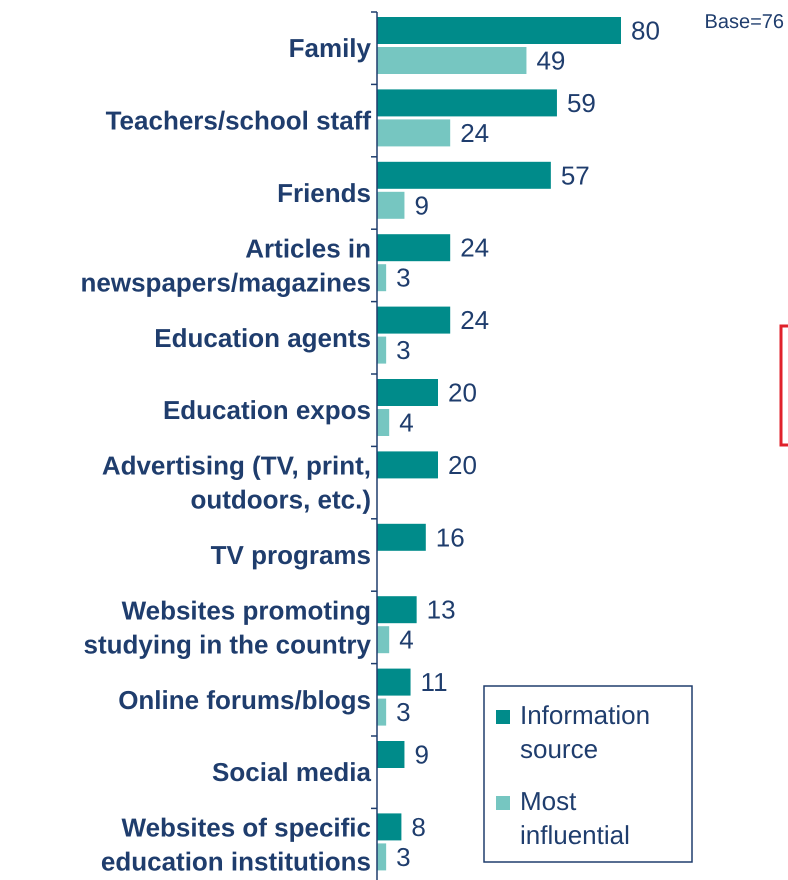 The height and width of the screenshot is (880, 788). Describe the element at coordinates (575, 175) in the screenshot. I see `data-label: 57` at that location.